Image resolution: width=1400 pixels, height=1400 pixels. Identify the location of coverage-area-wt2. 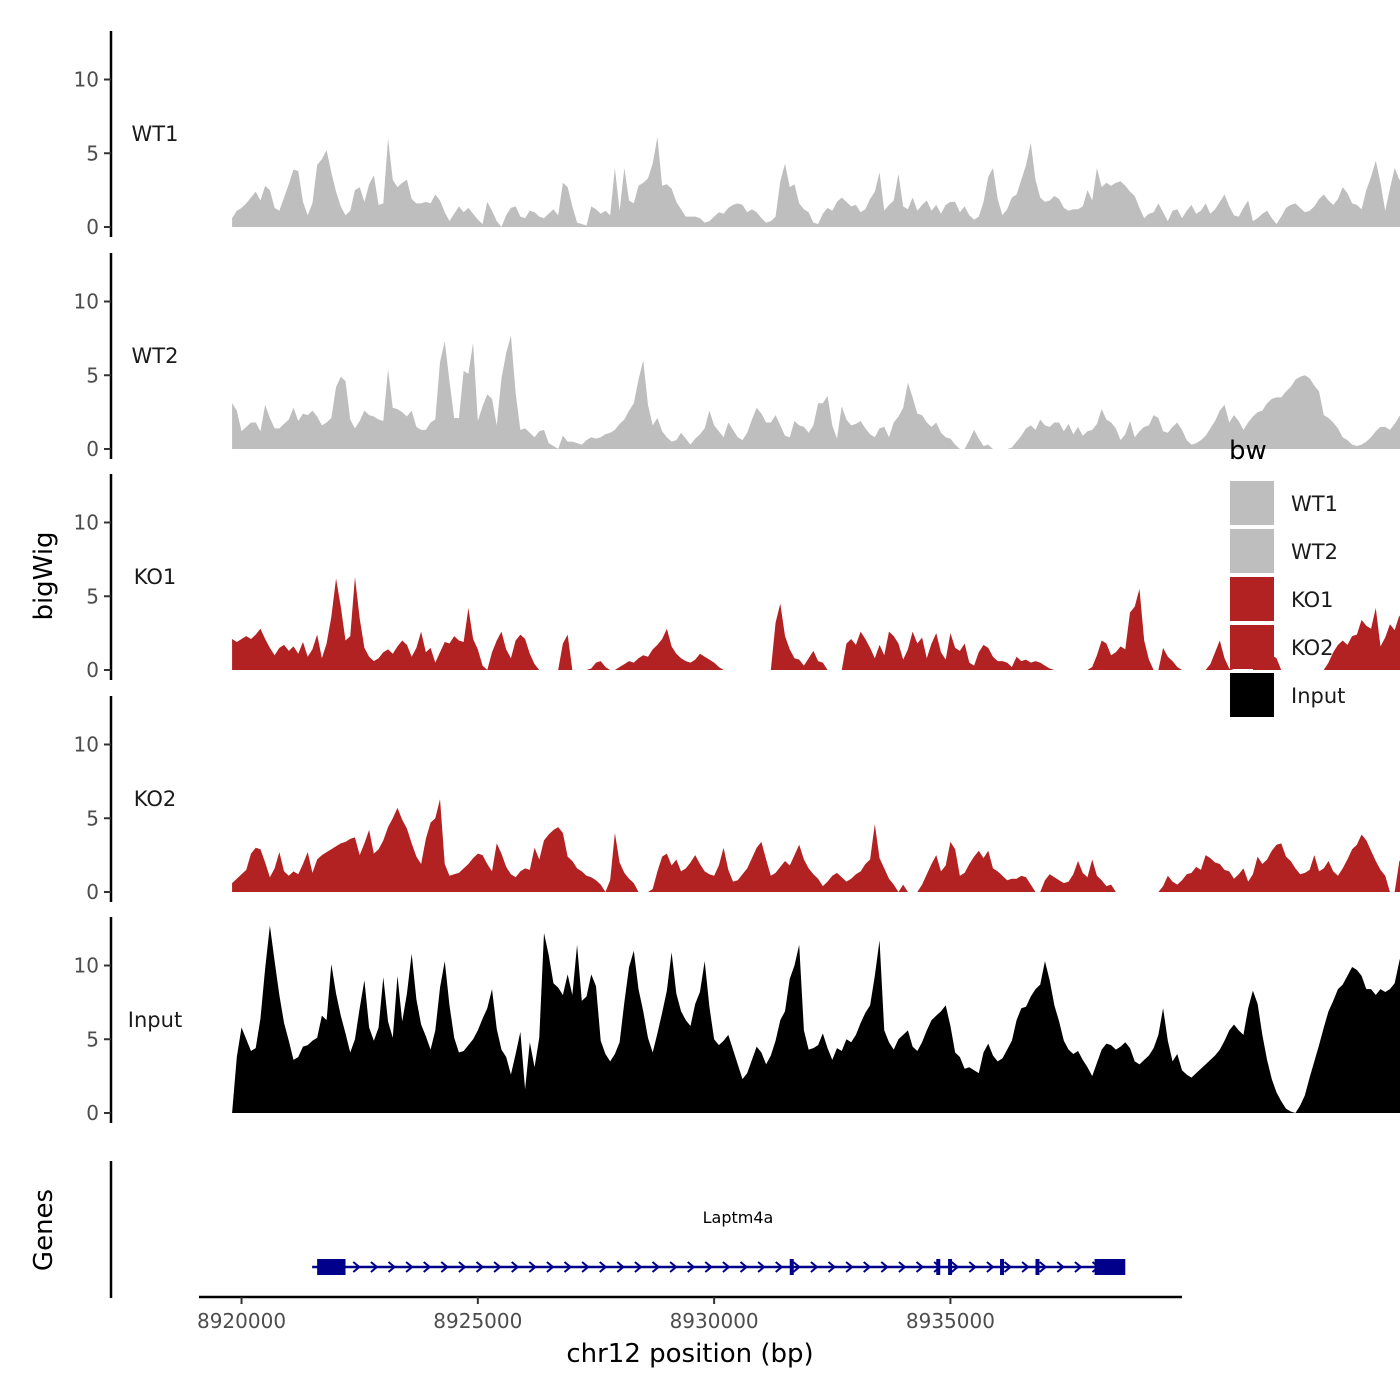
(816, 392).